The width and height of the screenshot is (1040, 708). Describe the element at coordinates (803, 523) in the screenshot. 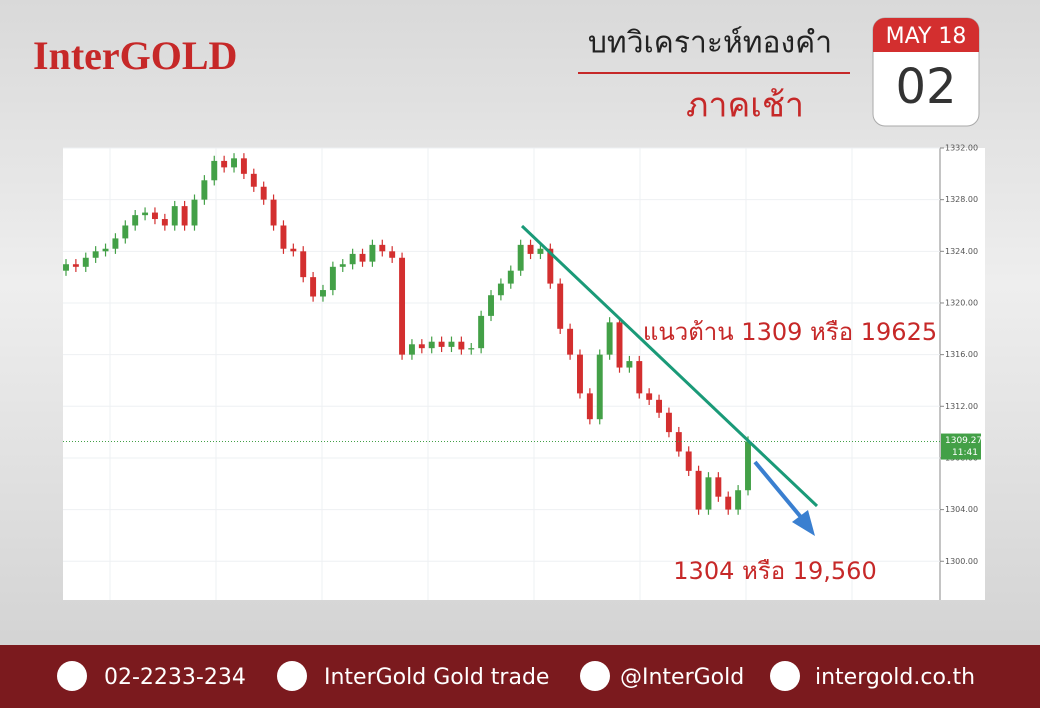

I see `arrow-head` at that location.